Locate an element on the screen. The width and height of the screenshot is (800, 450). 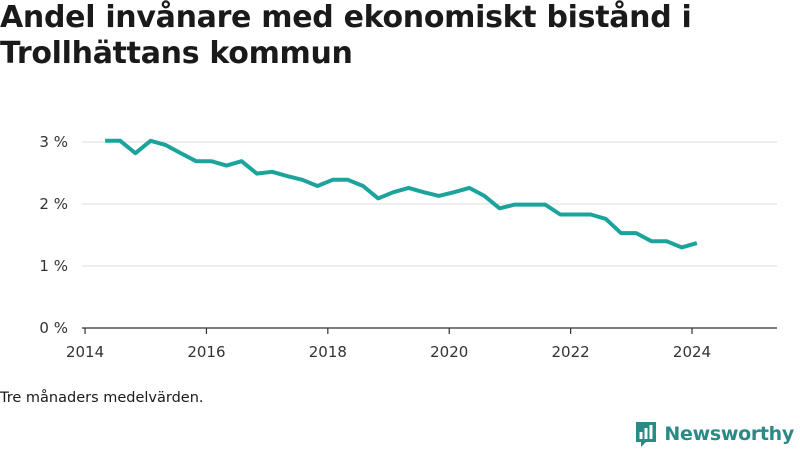
x-tick-label: 2016 is located at coordinates (206, 352).